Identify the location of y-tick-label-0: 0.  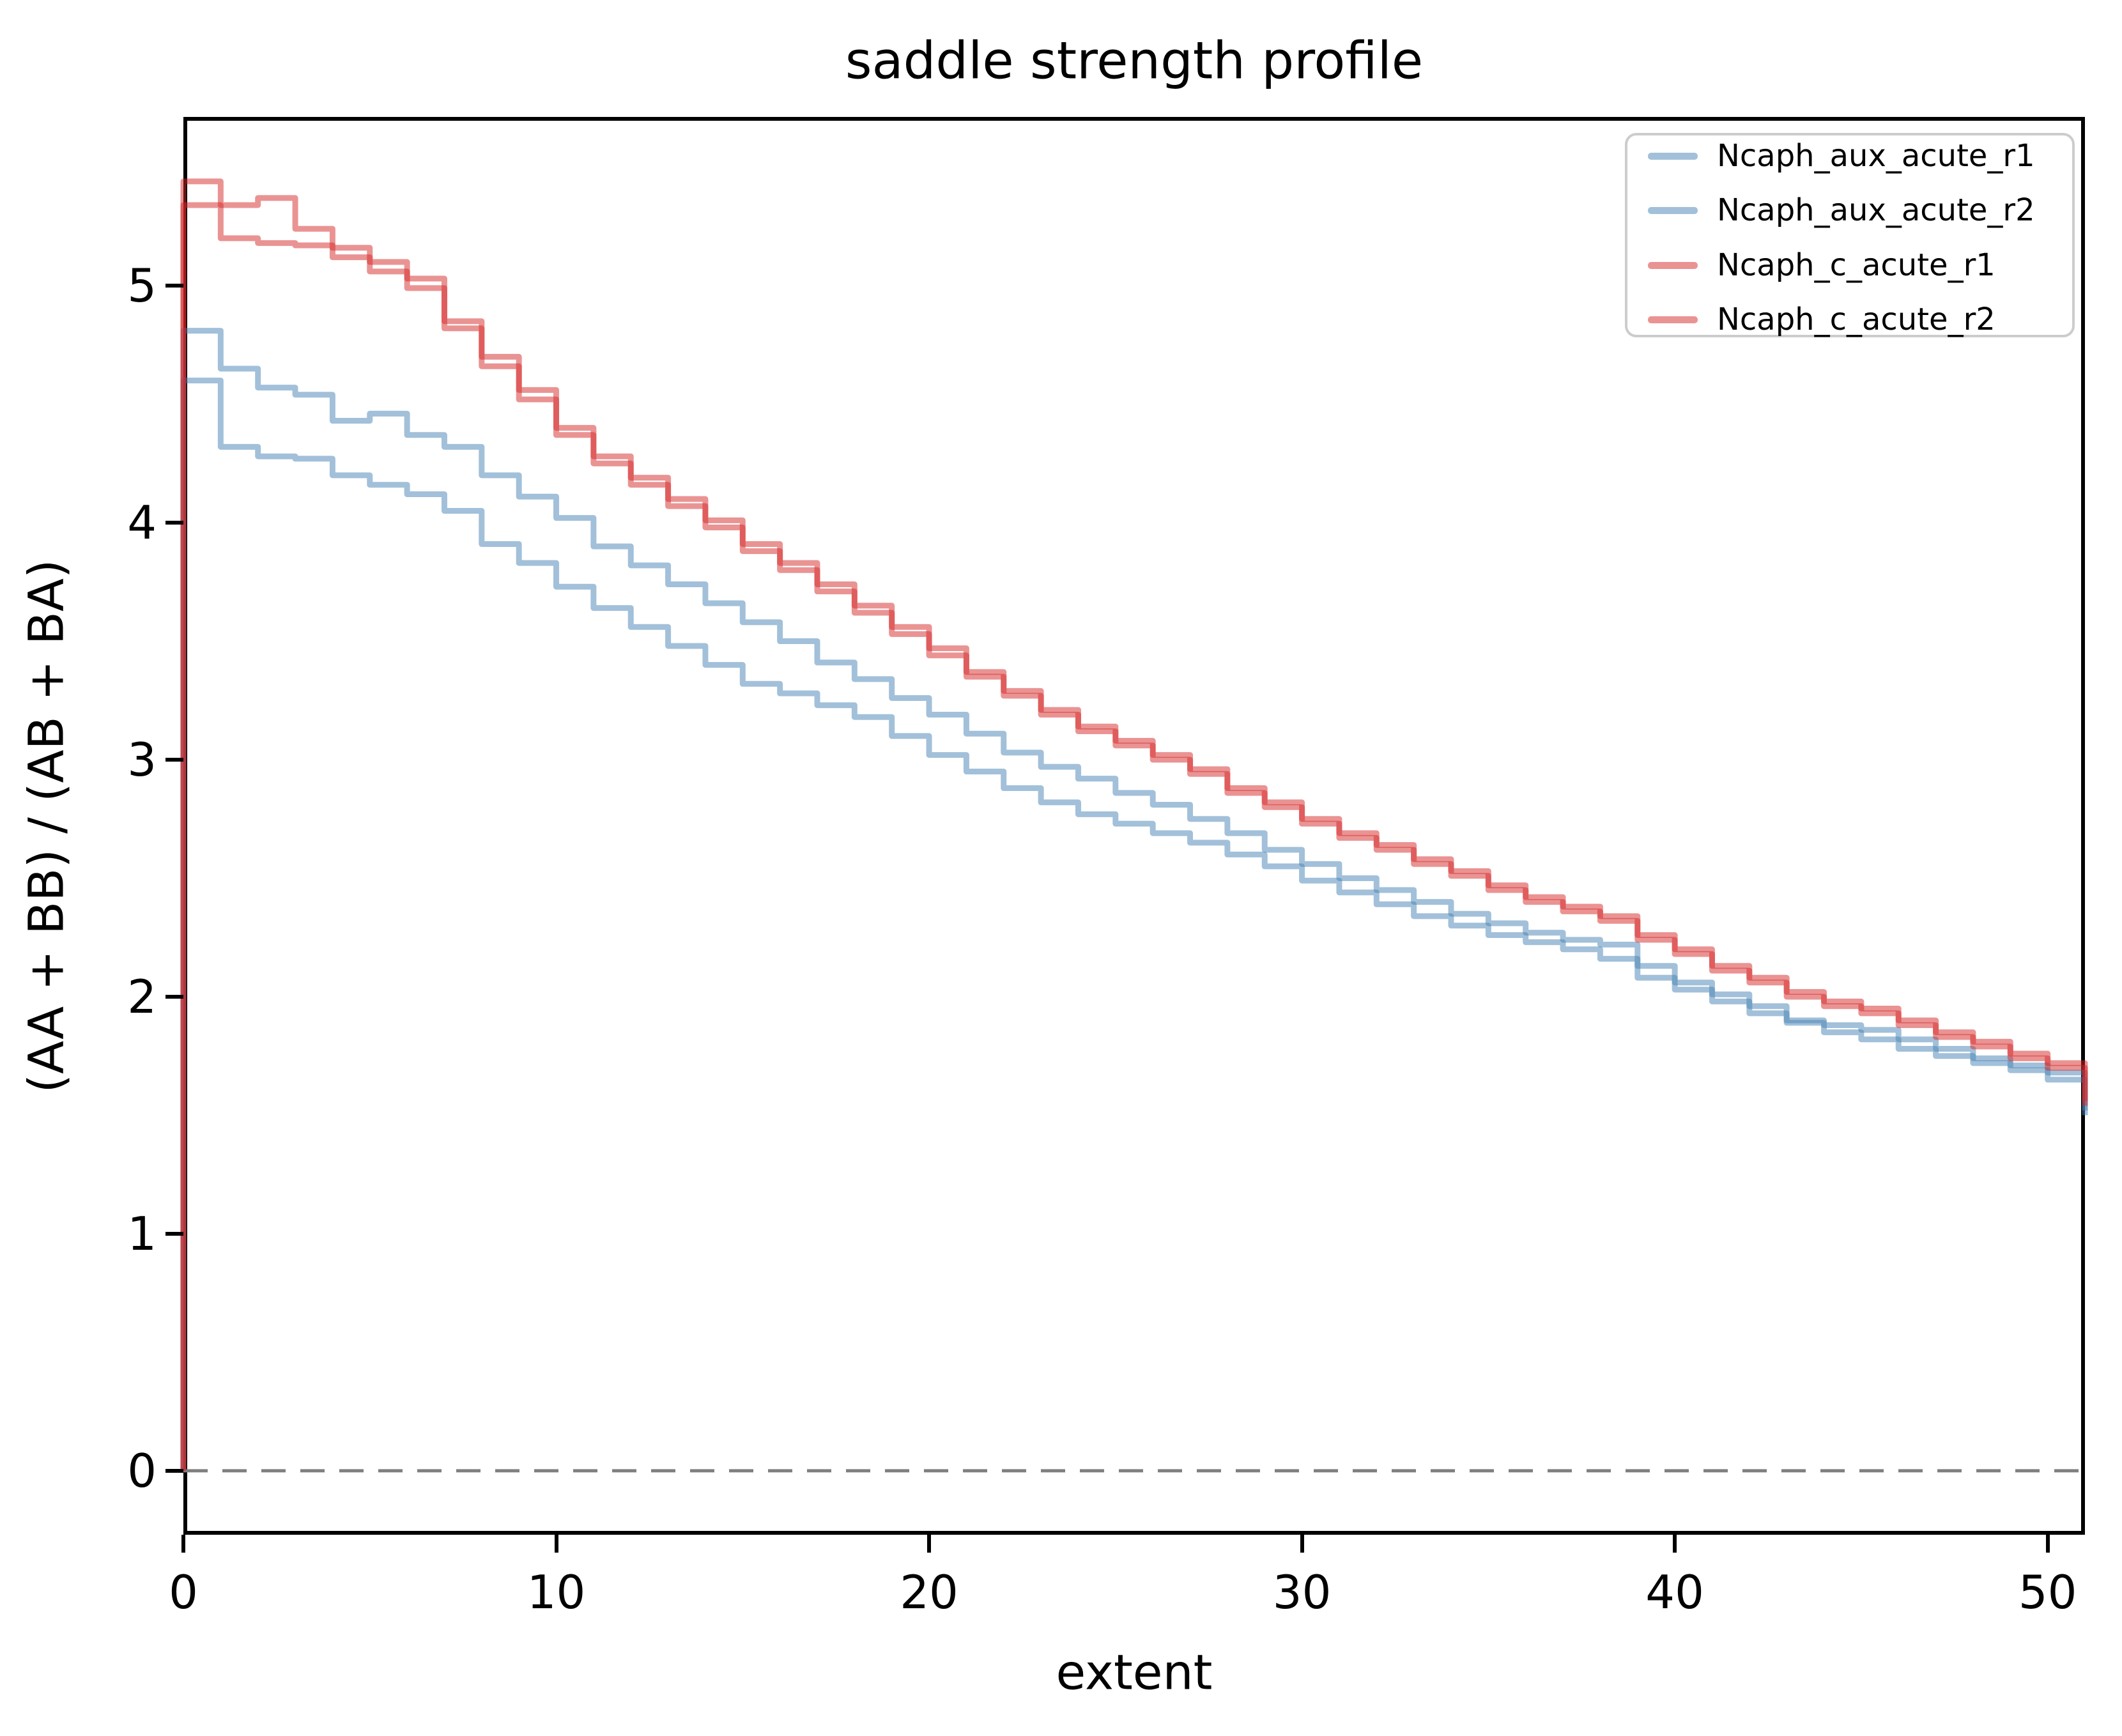
(142, 1470).